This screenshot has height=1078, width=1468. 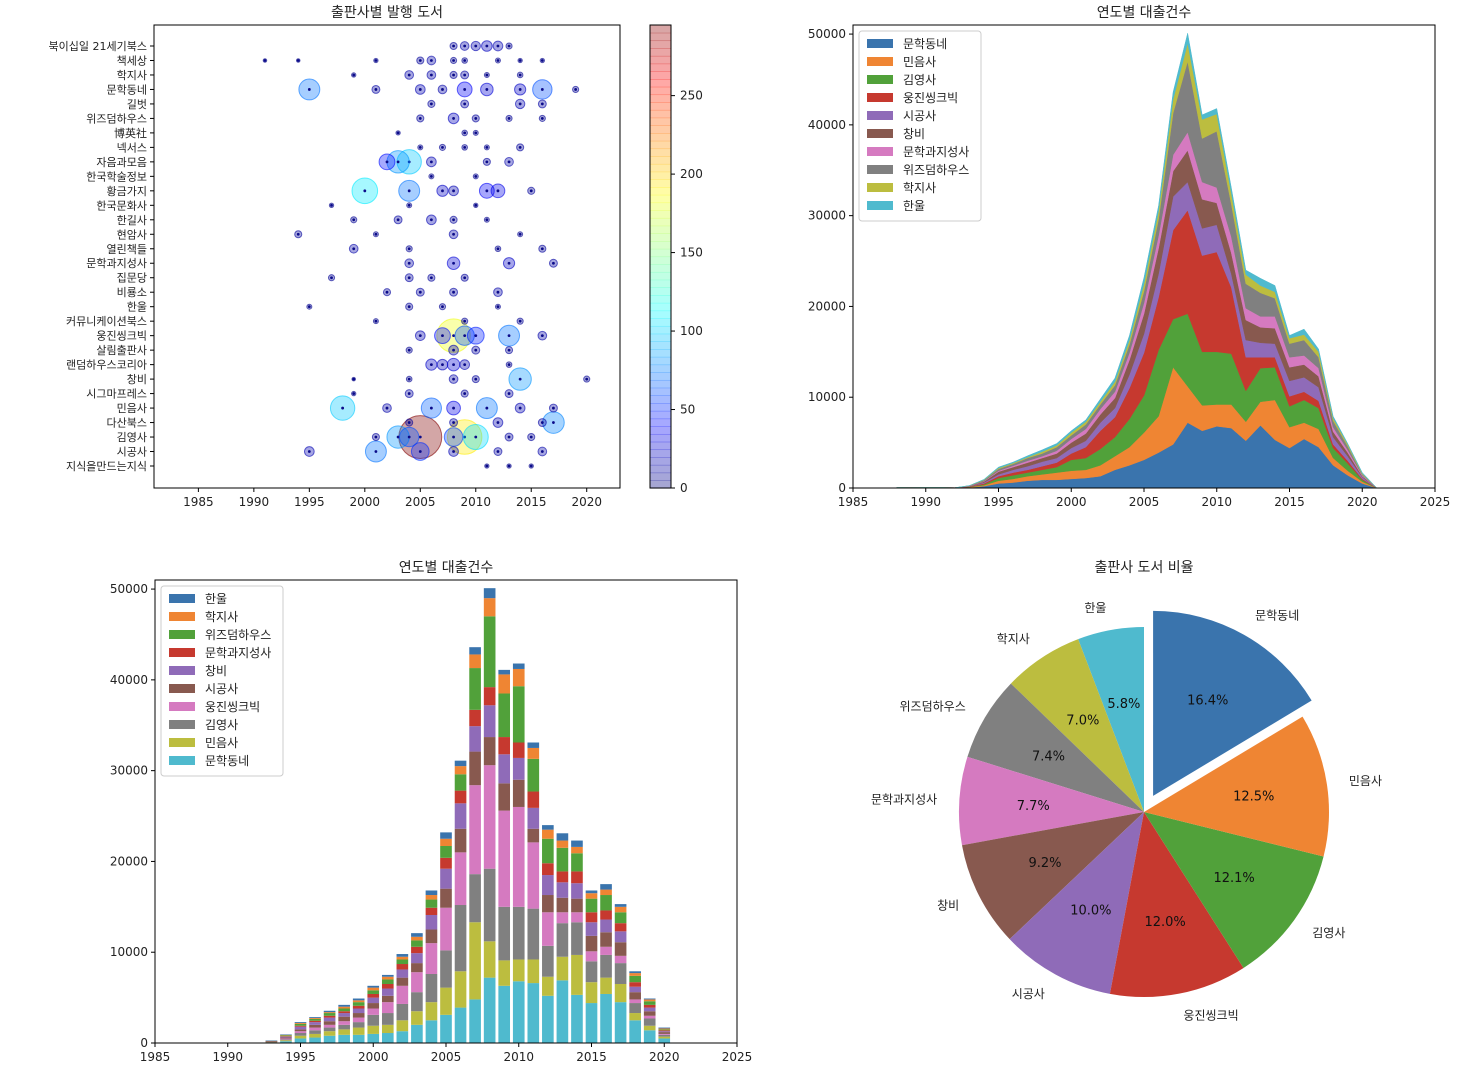 What do you see at coordinates (127, 191) in the screenshot?
I see `y-tick-label: 황금가지` at bounding box center [127, 191].